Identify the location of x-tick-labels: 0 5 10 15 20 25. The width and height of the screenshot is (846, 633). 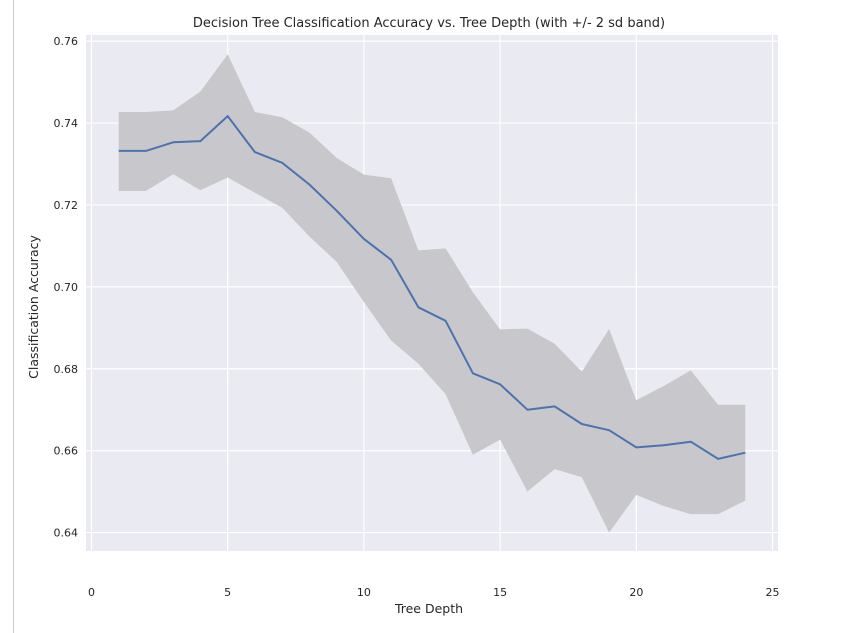
(434, 592).